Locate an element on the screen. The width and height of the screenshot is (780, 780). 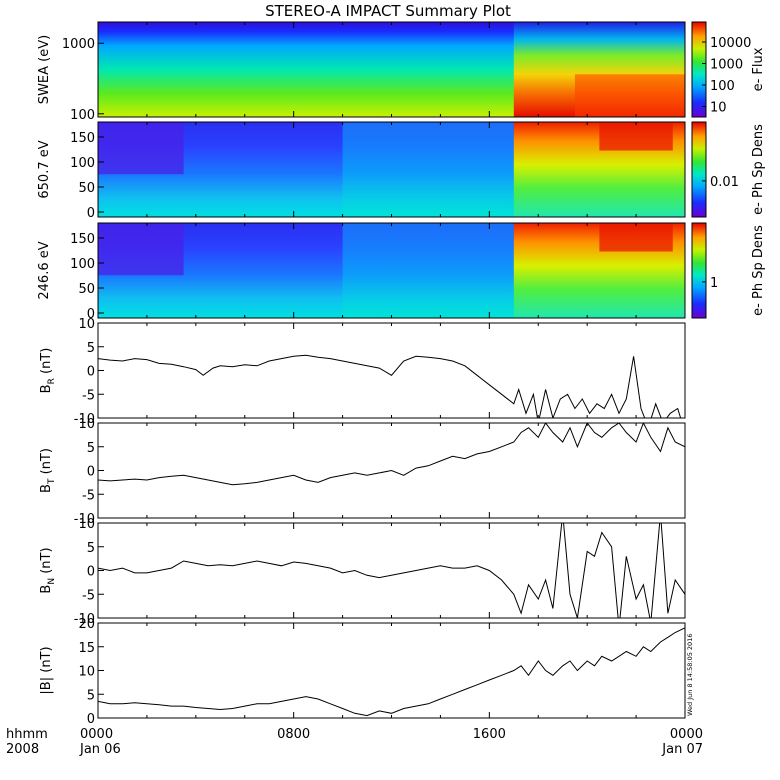
pad650-ytick-label: 50 is located at coordinates (86, 188).